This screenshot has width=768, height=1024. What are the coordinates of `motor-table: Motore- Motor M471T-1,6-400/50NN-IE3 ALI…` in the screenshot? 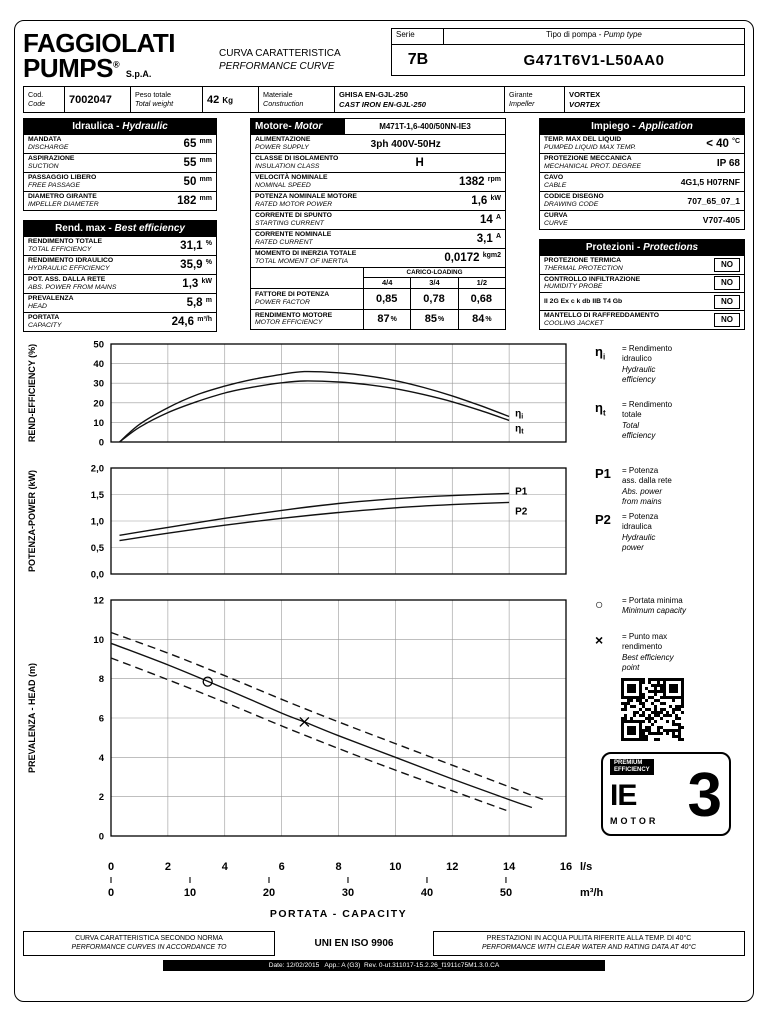 It's located at (378, 224).